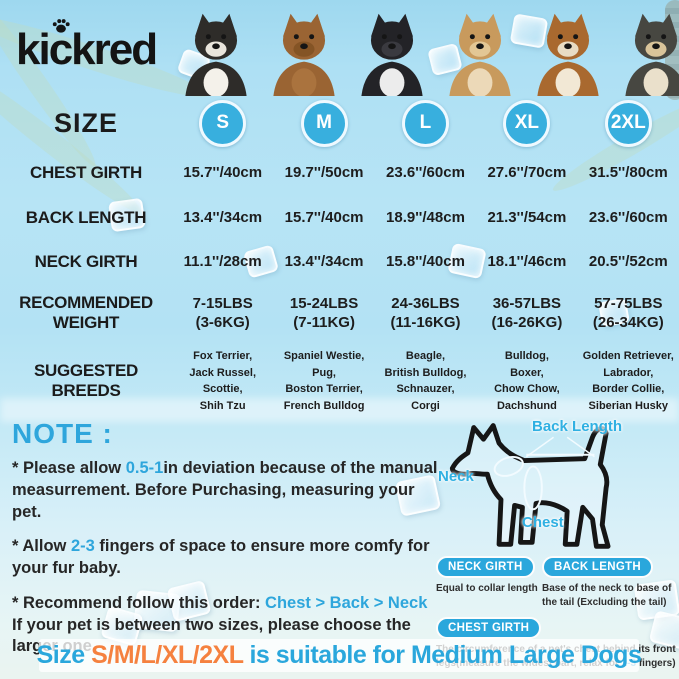 The width and height of the screenshot is (679, 679). What do you see at coordinates (139, 602) in the screenshot?
I see `note-text: * Recommend follow this order:` at bounding box center [139, 602].